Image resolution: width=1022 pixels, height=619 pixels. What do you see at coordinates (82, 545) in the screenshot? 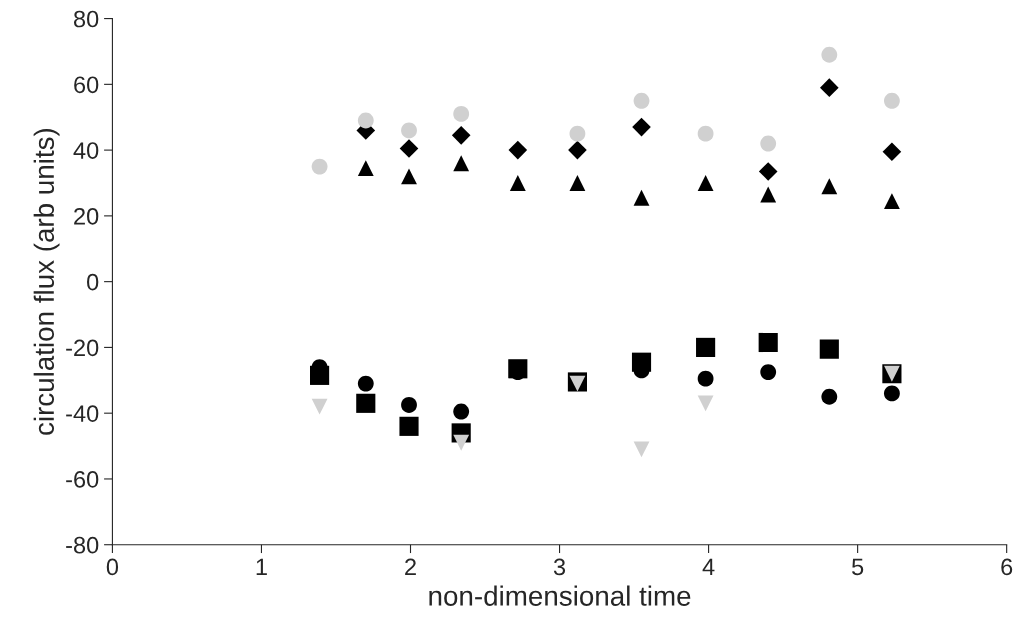
I see `y-tick-label: -80` at bounding box center [82, 545].